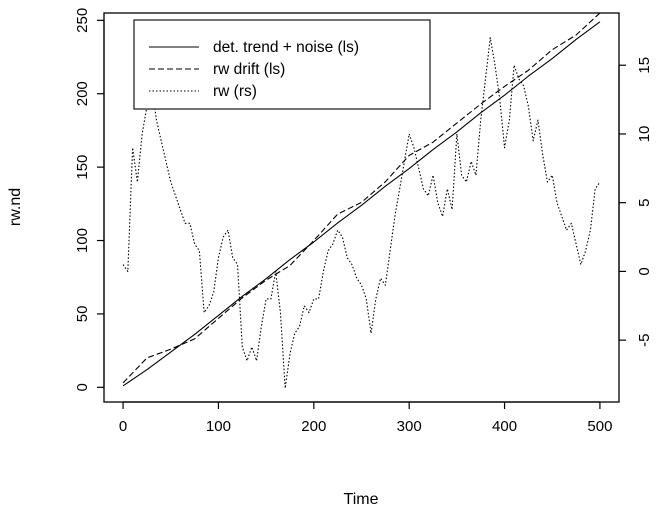 The height and width of the screenshot is (515, 665). I want to click on y-left-tick-label: 250, so click(82, 20).